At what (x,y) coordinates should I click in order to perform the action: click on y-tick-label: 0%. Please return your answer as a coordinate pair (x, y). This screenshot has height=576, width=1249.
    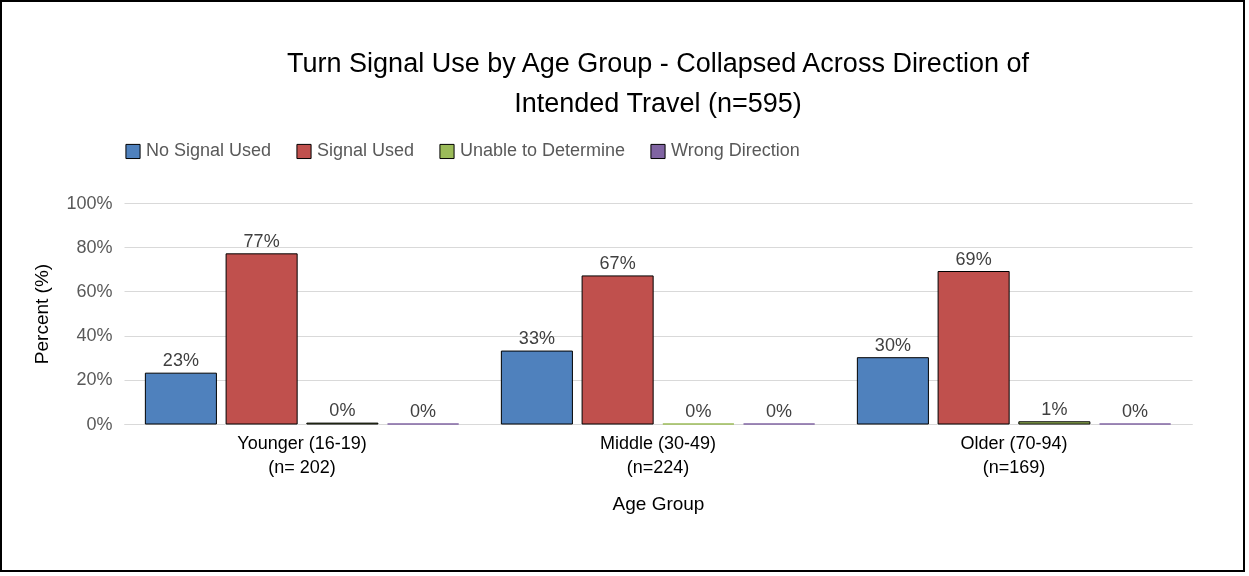
    Looking at the image, I should click on (99, 423).